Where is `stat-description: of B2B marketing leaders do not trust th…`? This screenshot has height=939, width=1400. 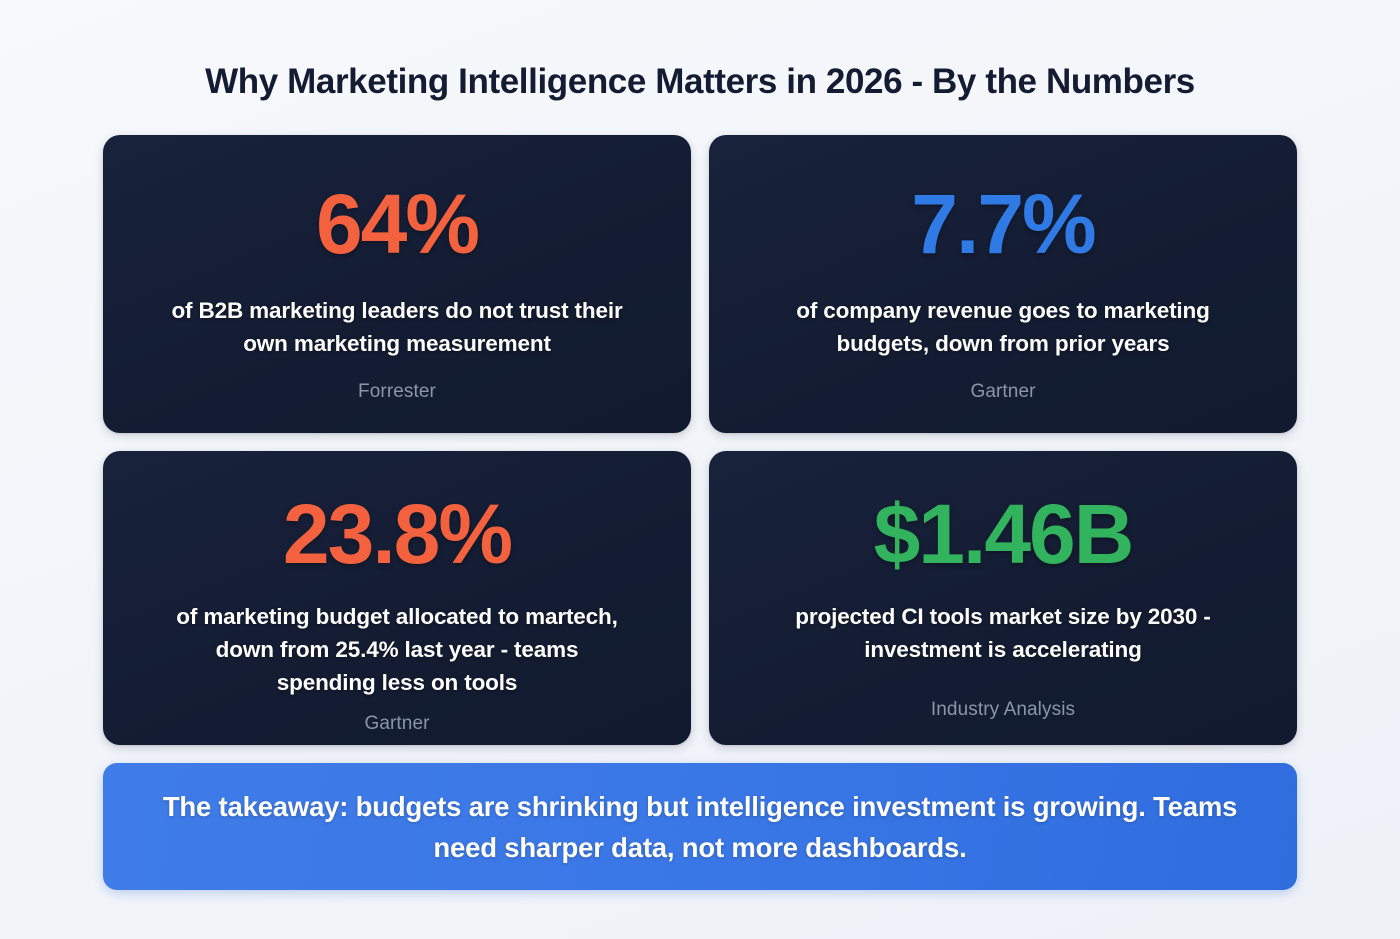
stat-description: of B2B marketing leaders do not trust th… is located at coordinates (397, 326).